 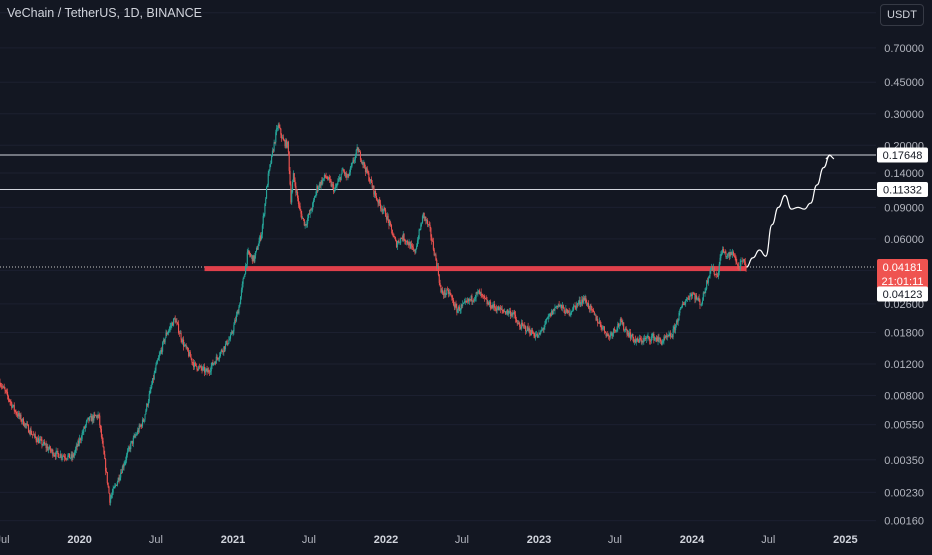 What do you see at coordinates (902, 15) in the screenshot?
I see `currency-button: USDT` at bounding box center [902, 15].